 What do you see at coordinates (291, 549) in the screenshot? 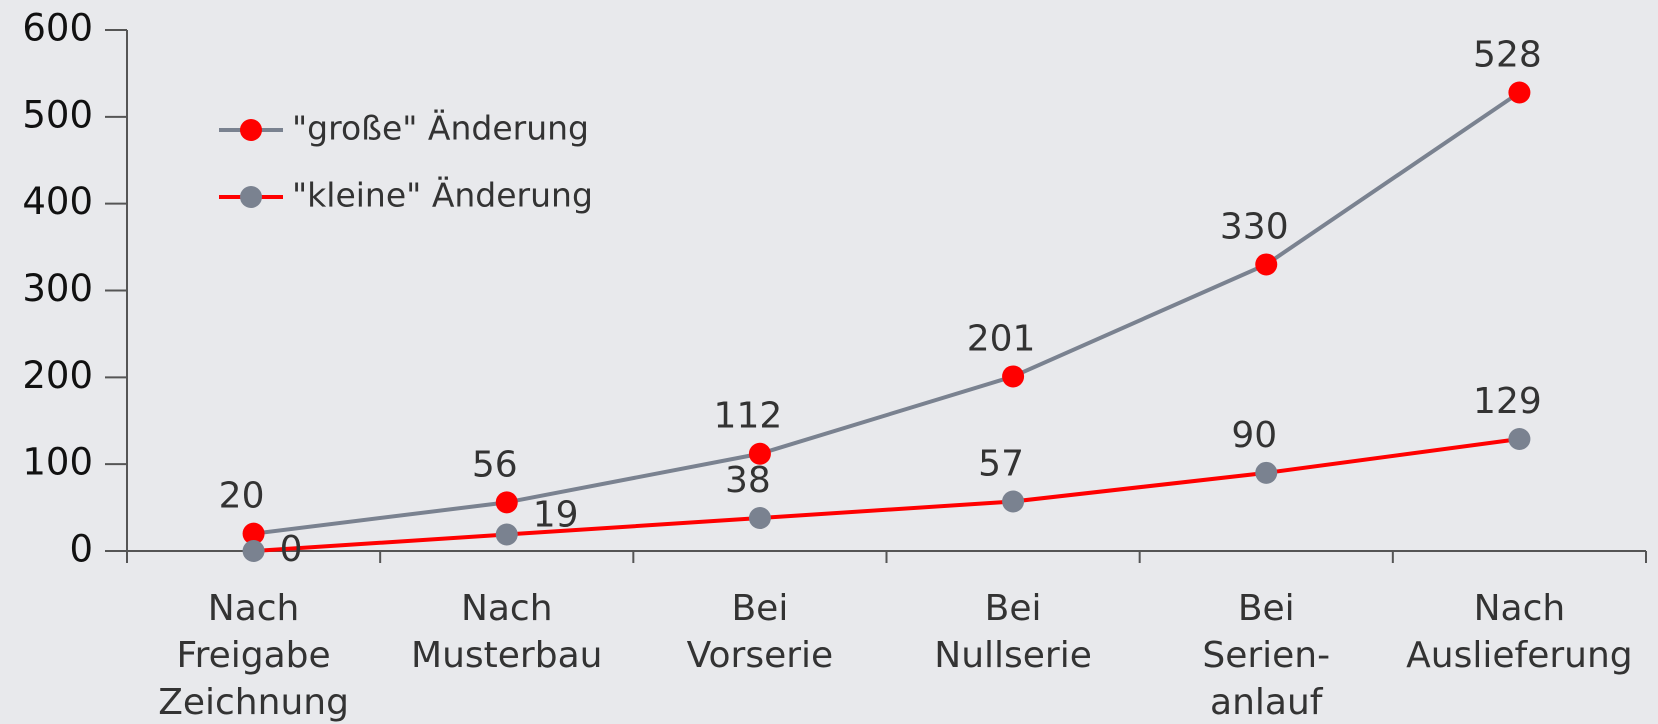
I see `value-label: 0` at bounding box center [291, 549].